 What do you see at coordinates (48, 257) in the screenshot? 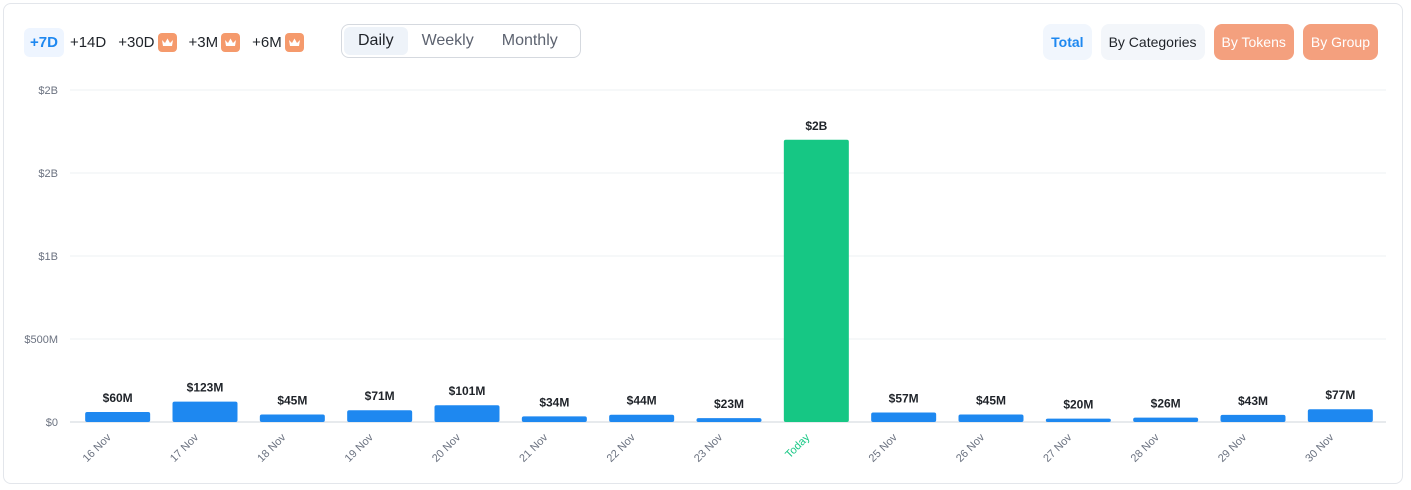
I see `y-tick-label: $1B` at bounding box center [48, 257].